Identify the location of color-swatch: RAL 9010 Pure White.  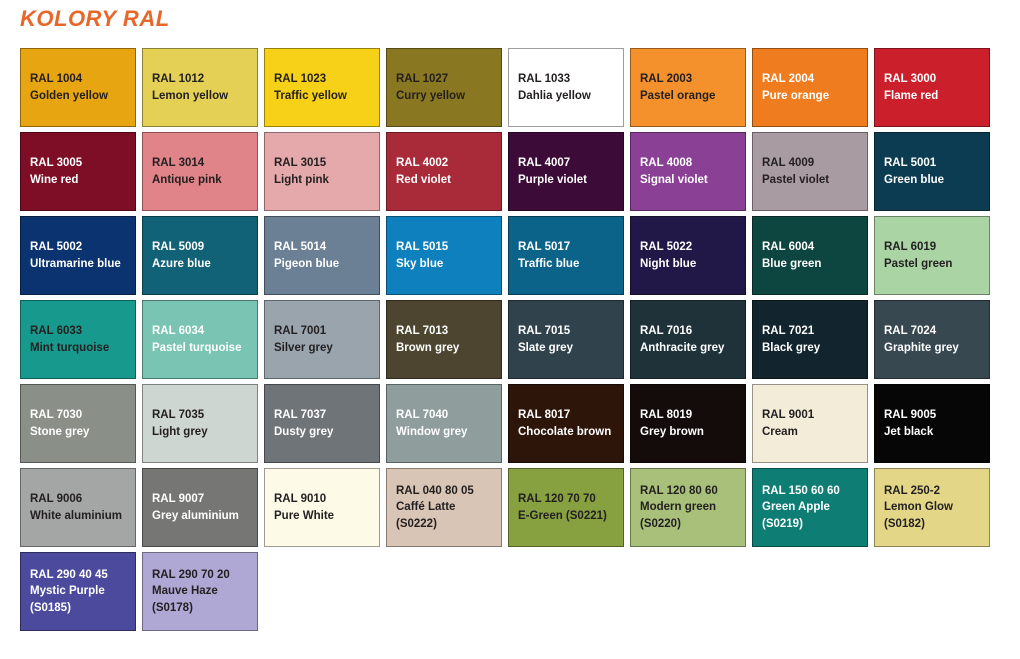
(322, 507).